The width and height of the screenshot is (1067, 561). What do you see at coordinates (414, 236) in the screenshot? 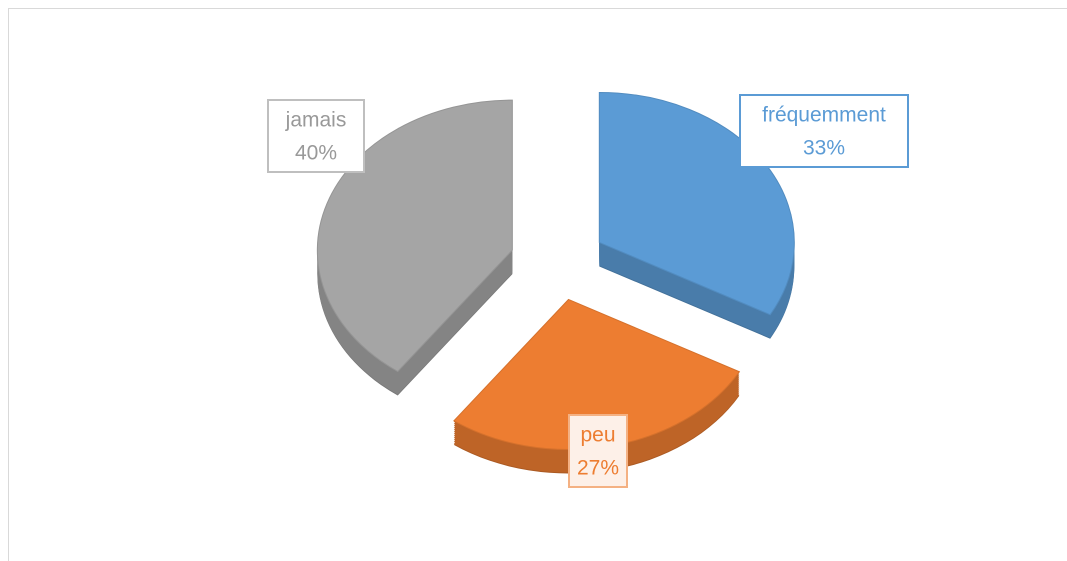
I see `slice` at bounding box center [414, 236].